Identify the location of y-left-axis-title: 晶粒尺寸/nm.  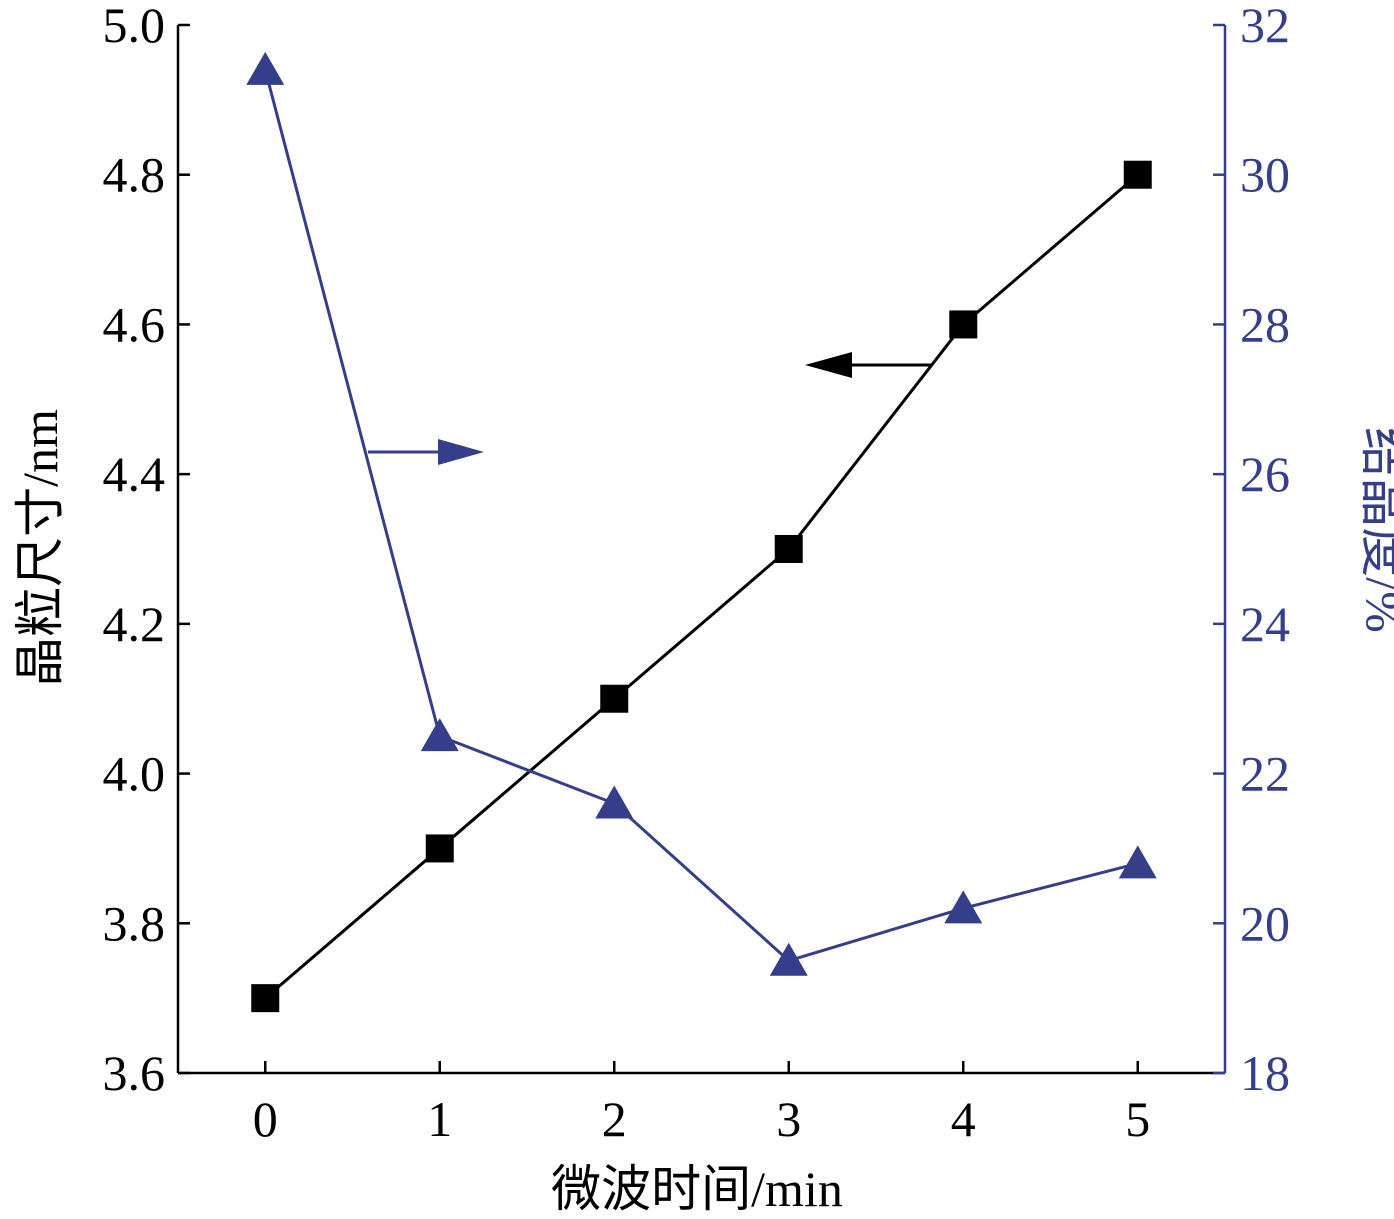
(40, 548).